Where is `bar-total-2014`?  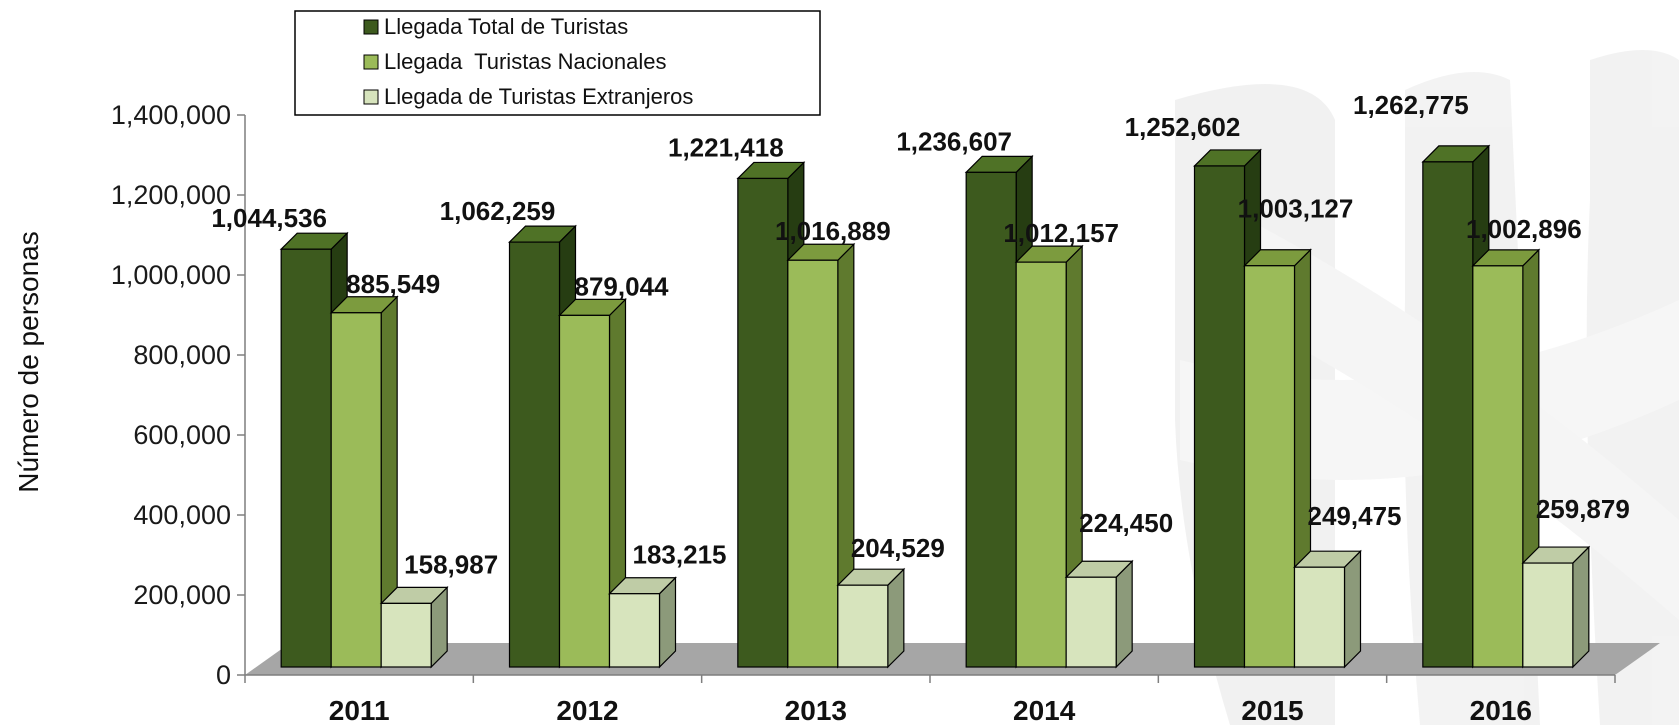
bar-total-2014 is located at coordinates (991, 419).